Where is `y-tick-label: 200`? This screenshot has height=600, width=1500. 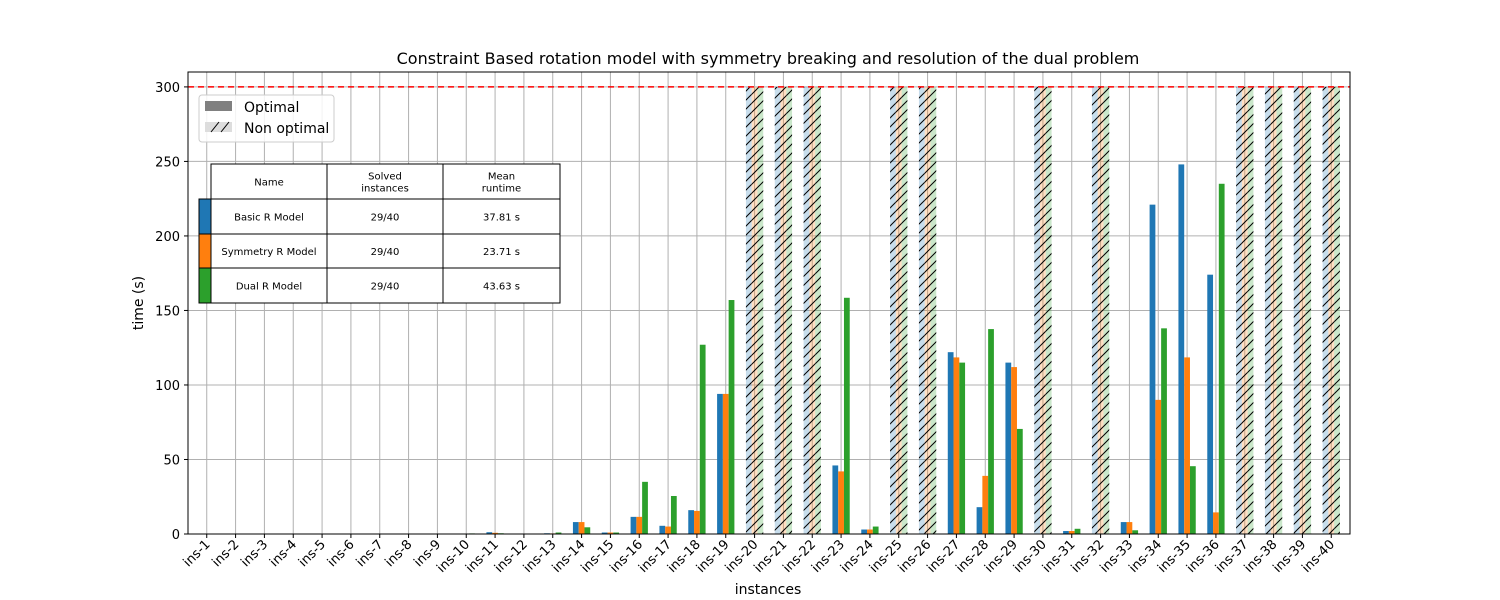
y-tick-label: 200 is located at coordinates (167, 237).